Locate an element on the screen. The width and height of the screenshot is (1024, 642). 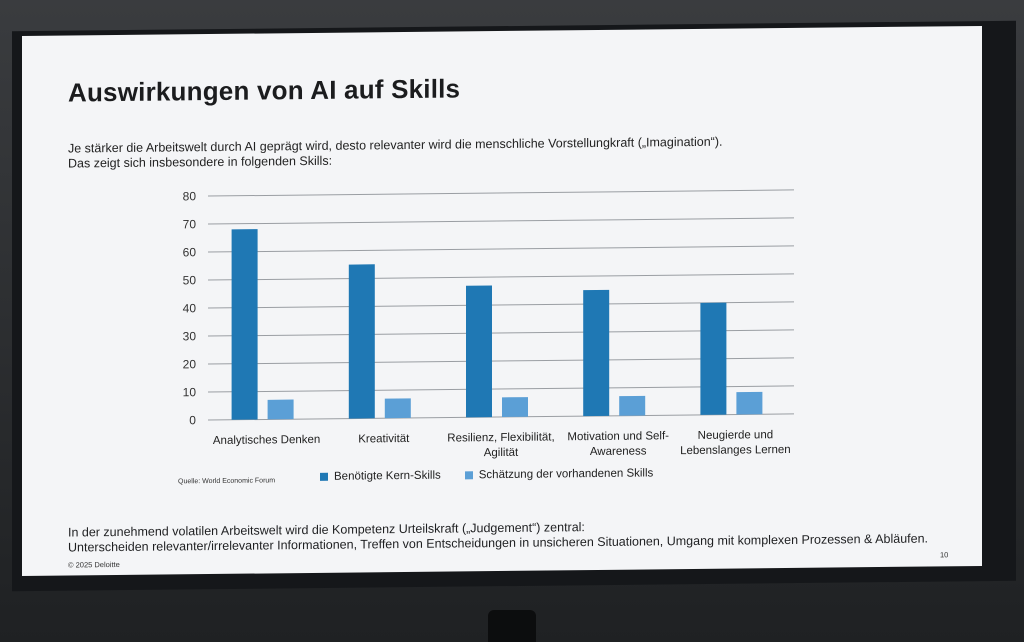
y-tick-label: 50 is located at coordinates (190, 280).